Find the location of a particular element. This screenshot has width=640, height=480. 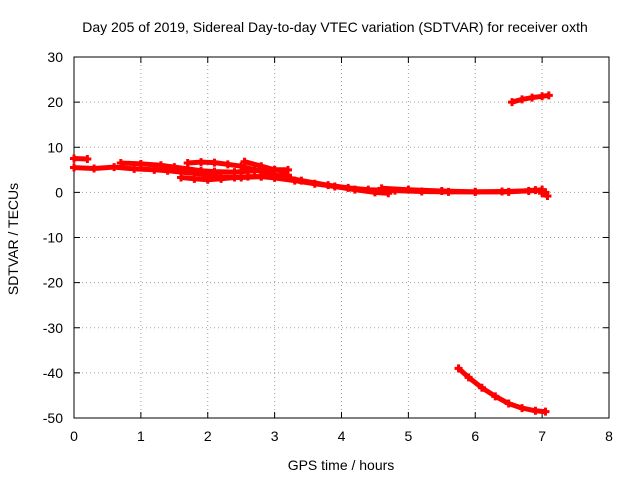

x-tick-label: 5 is located at coordinates (408, 436).